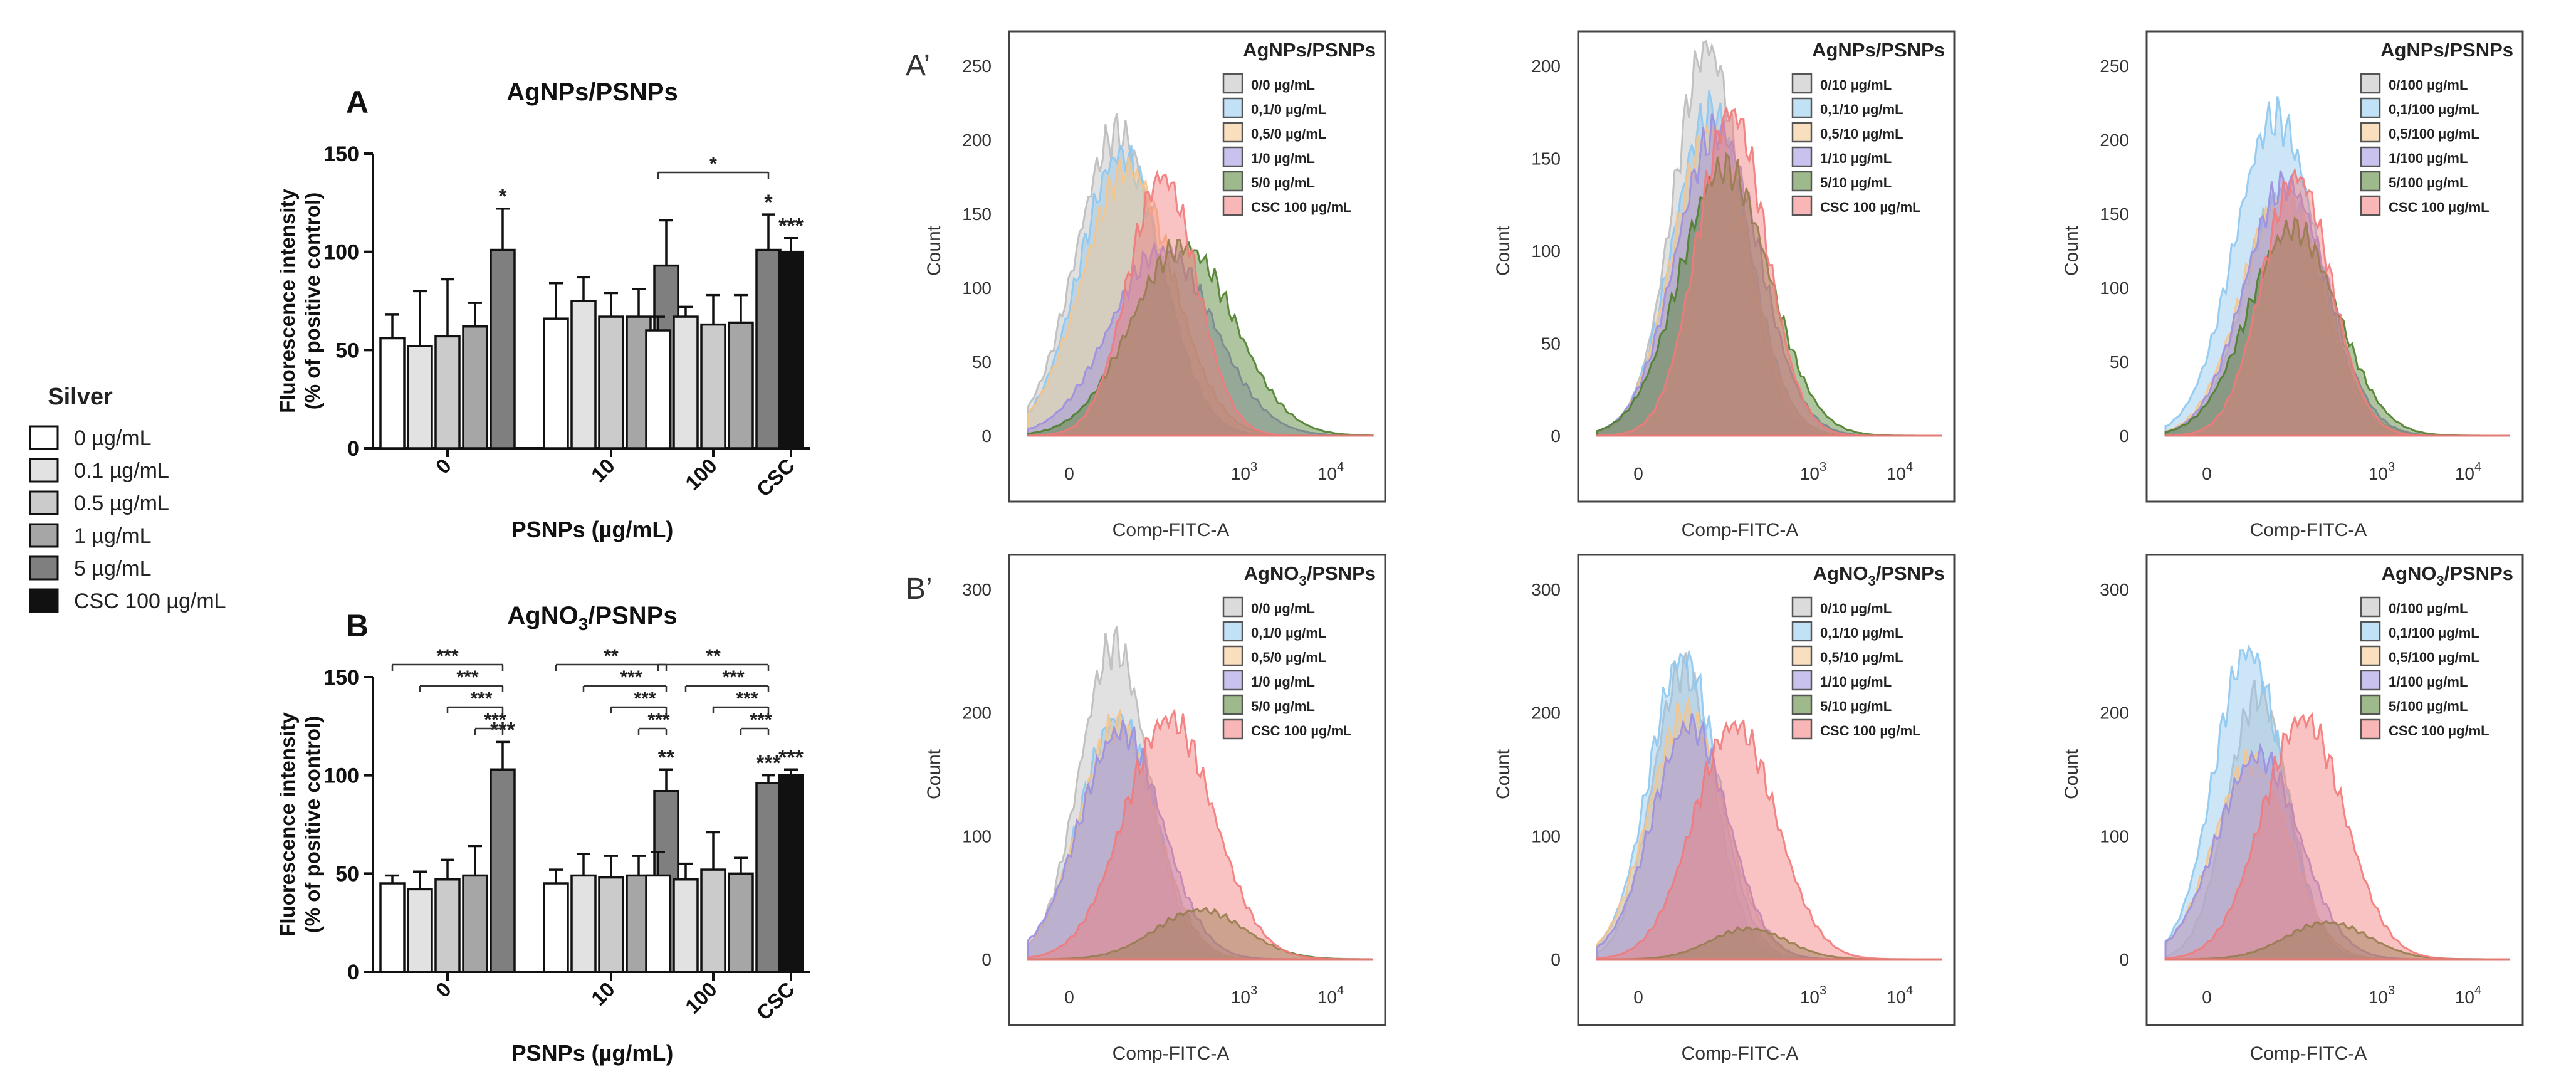 Image resolution: width=2576 pixels, height=1079 pixels. What do you see at coordinates (80, 397) in the screenshot?
I see `legend-title: Silver` at bounding box center [80, 397].